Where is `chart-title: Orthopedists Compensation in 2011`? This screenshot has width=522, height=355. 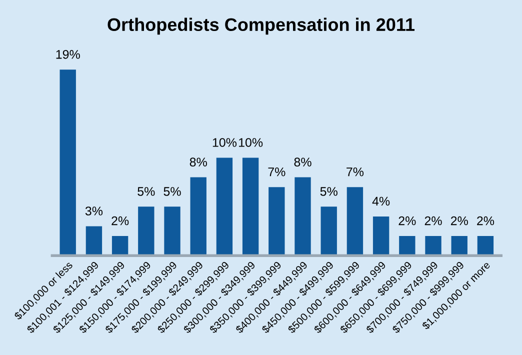
chart-title: Orthopedists Compensation in 2011 is located at coordinates (261, 26).